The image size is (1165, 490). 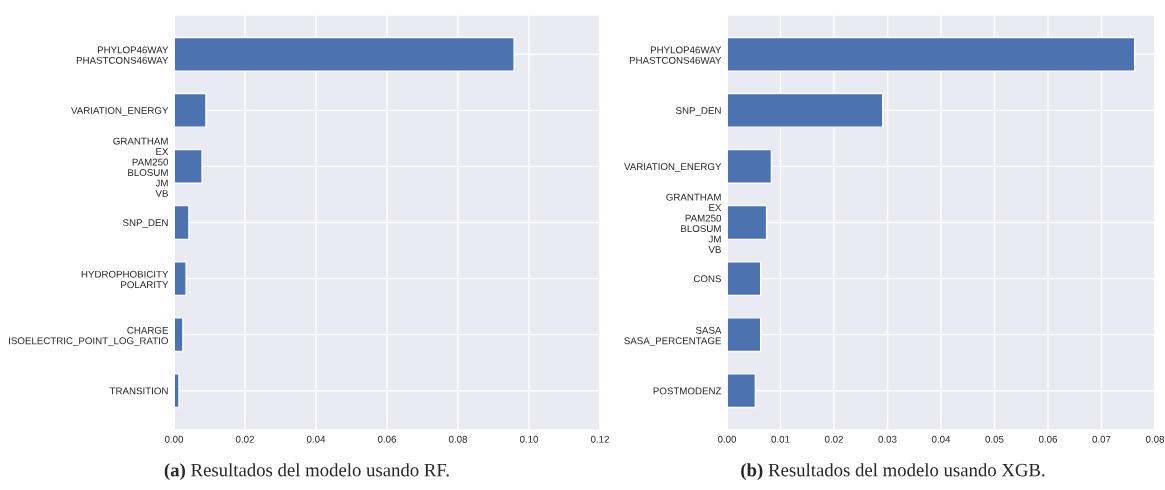 What do you see at coordinates (125, 279) in the screenshot?
I see `y-tick-label: HYDROPHOBICITY POLARITY` at bounding box center [125, 279].